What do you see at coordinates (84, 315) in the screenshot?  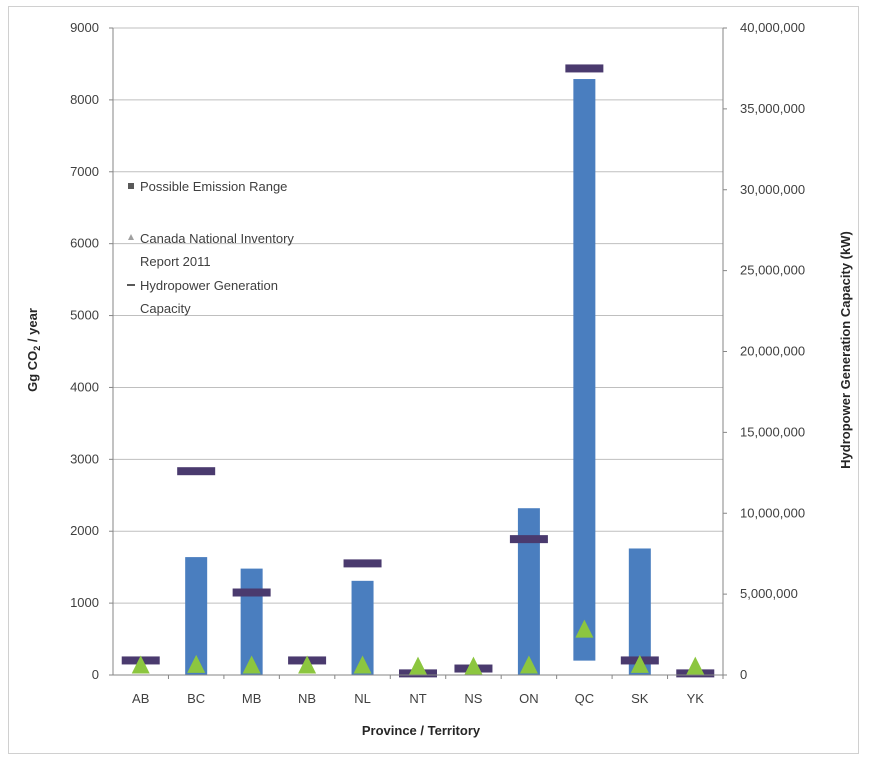 I see `y-tick-label: 5000` at bounding box center [84, 315].